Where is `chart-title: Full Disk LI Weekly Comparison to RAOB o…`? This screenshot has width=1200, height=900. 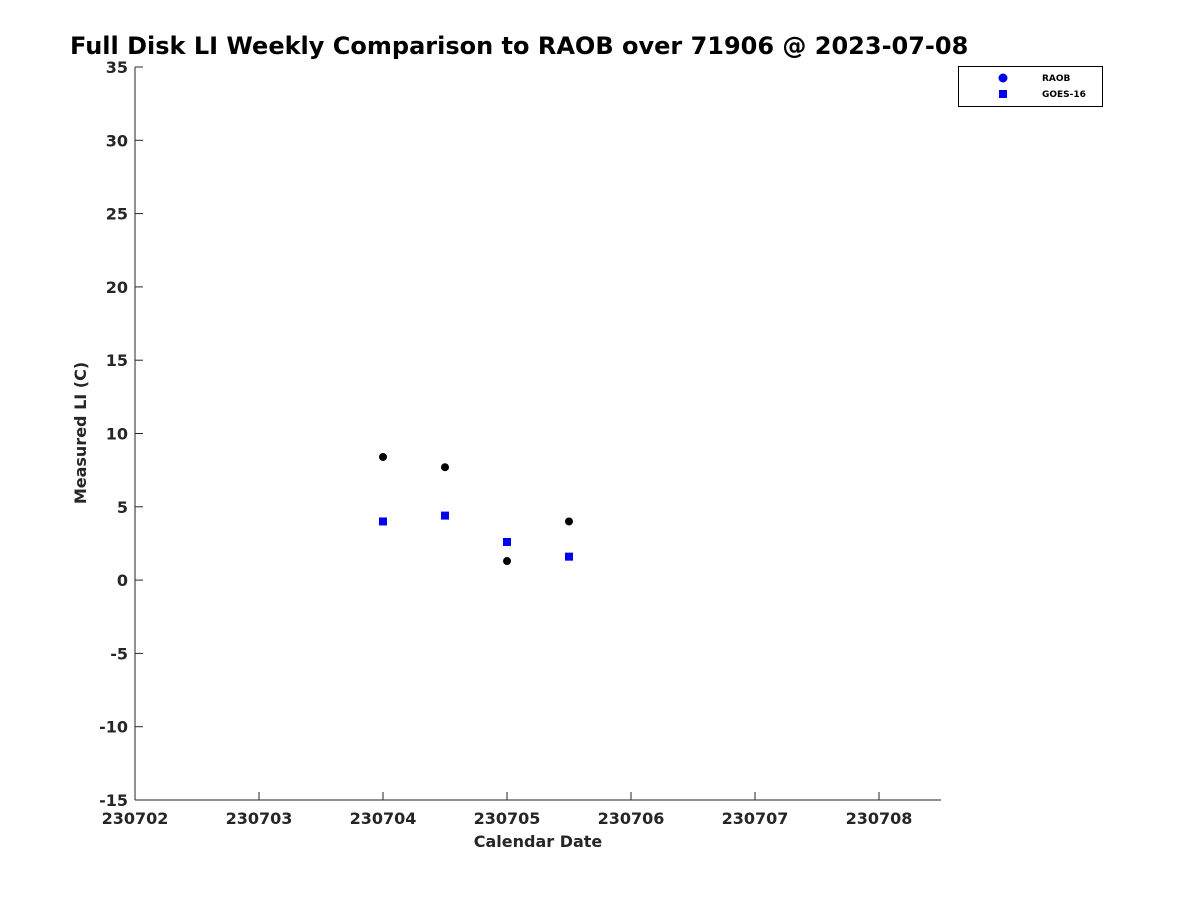 chart-title: Full Disk LI Weekly Comparison to RAOB o… is located at coordinates (519, 46).